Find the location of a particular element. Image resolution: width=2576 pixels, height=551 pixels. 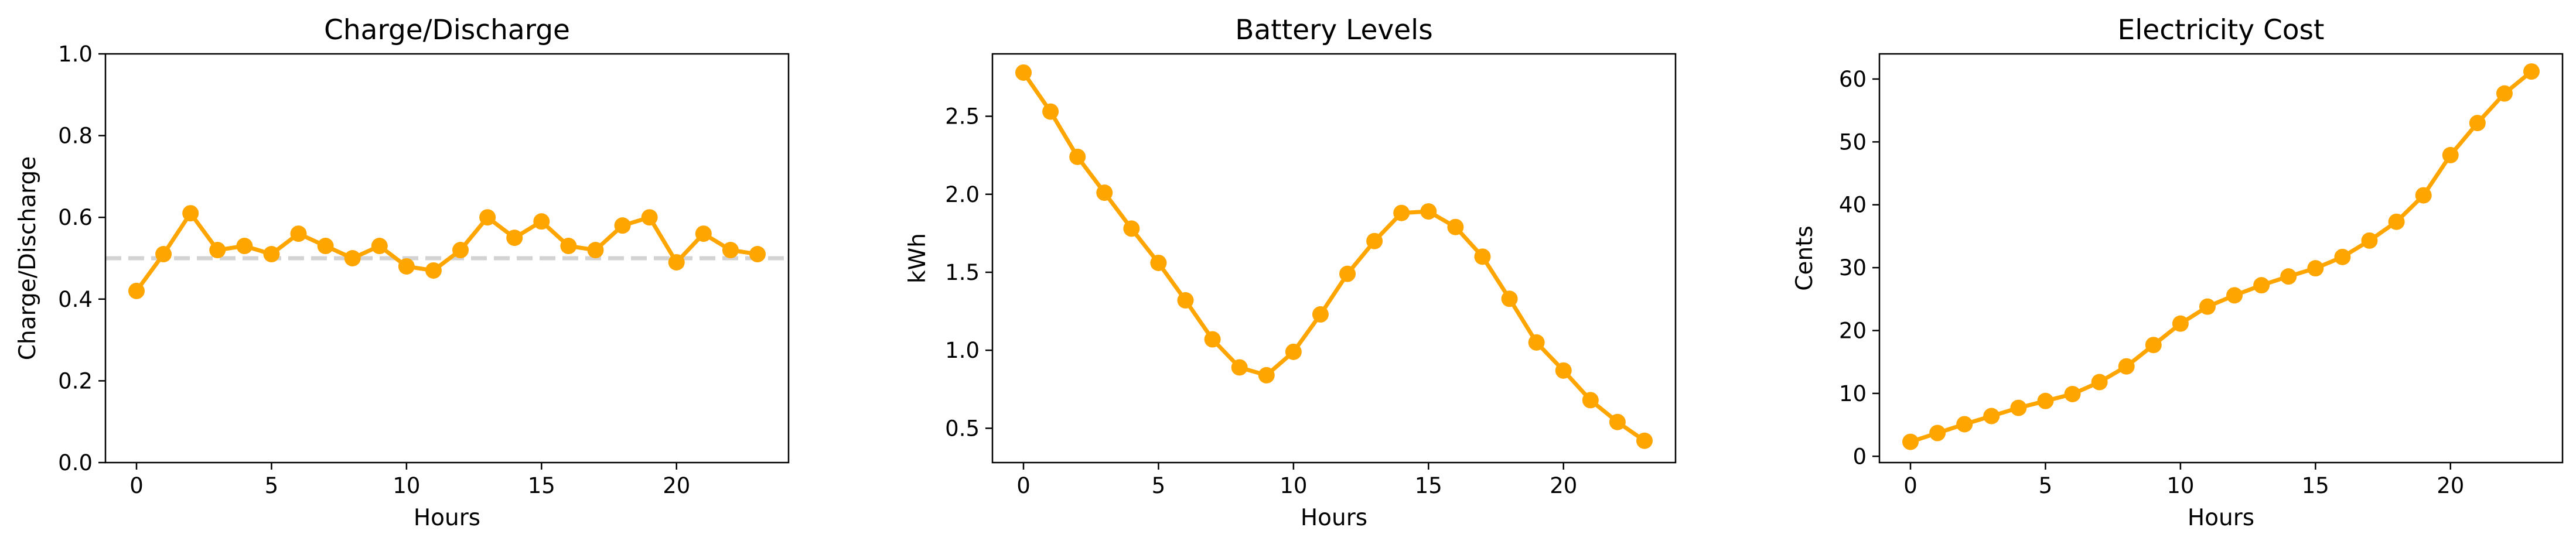

charge-discharge-y-tick-label: 0.8 is located at coordinates (75, 136).